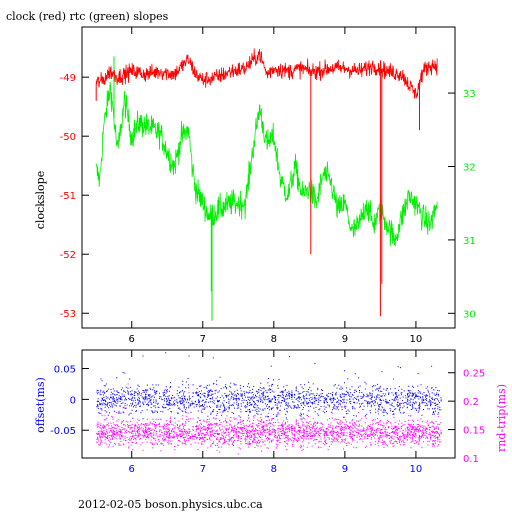 The height and width of the screenshot is (512, 512). What do you see at coordinates (65, 370) in the screenshot?
I see `y-tick-label: 0.05` at bounding box center [65, 370].